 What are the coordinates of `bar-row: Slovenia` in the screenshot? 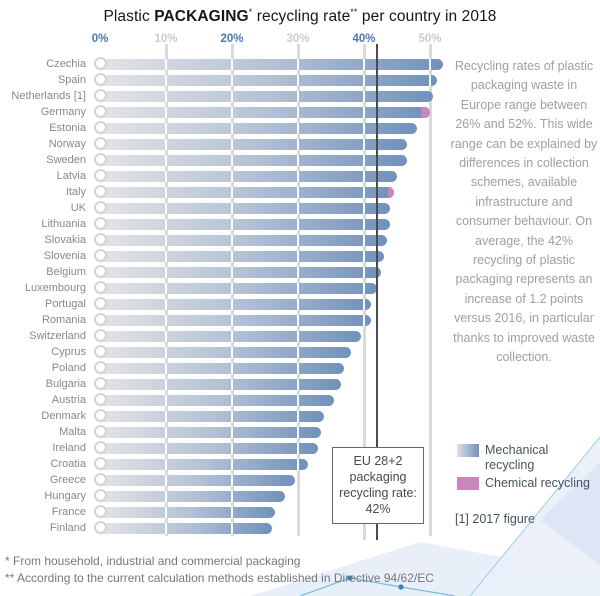 It's located at (300, 256).